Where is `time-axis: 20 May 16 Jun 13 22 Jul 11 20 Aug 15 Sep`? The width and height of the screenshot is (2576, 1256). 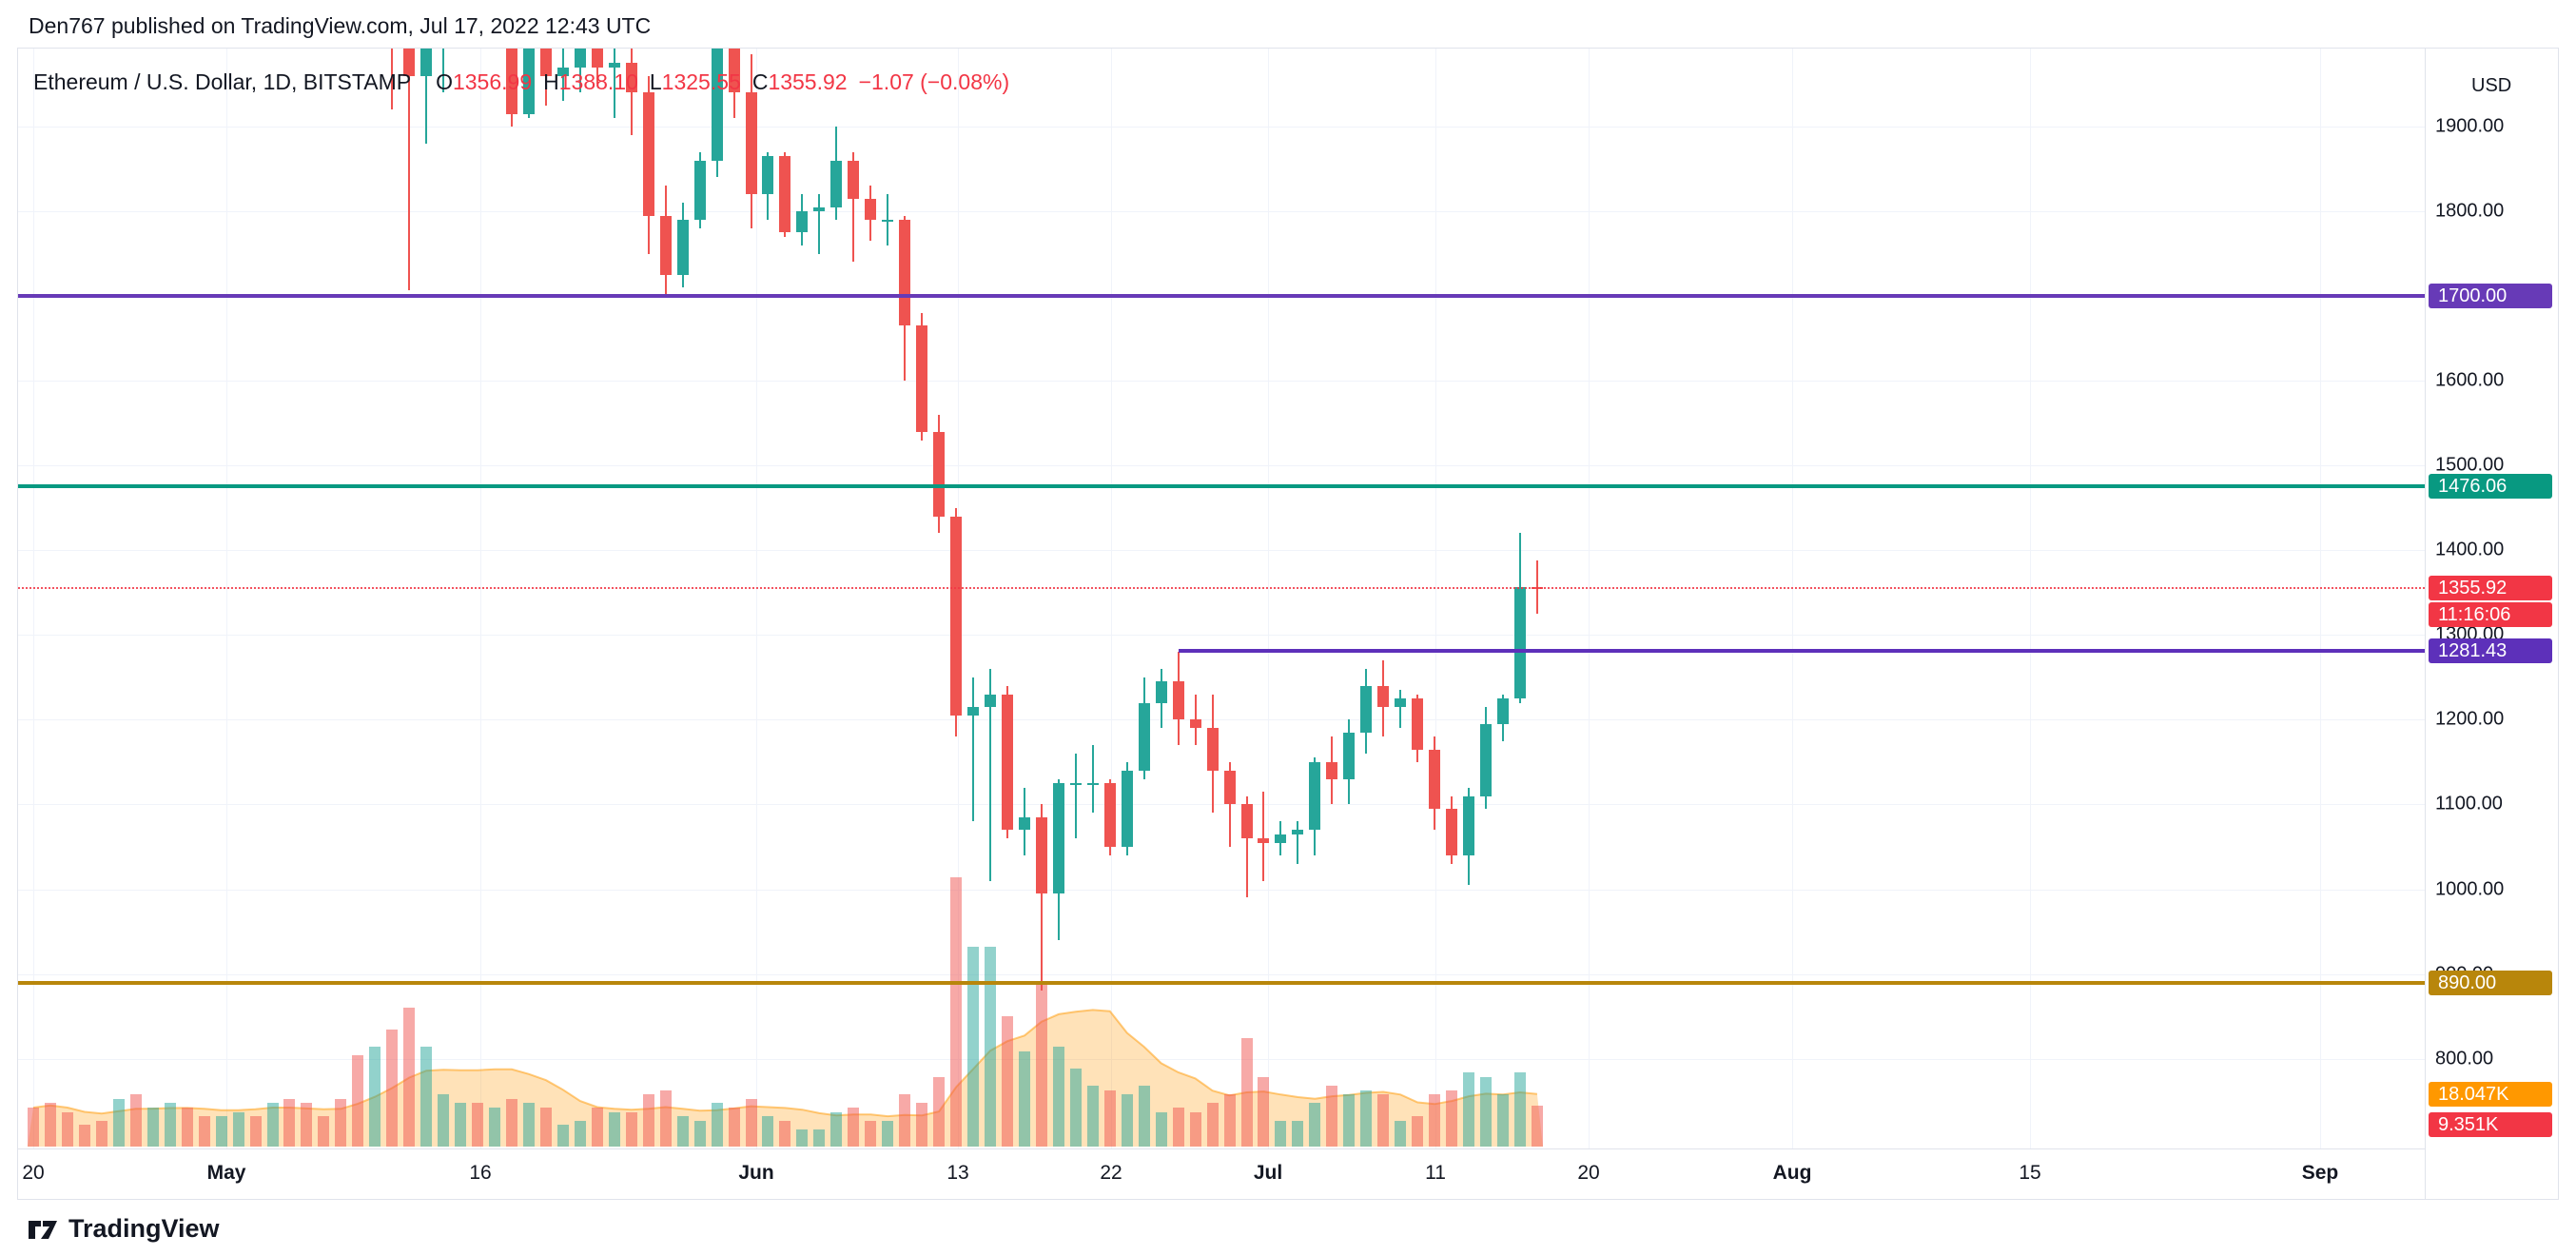 time-axis: 20 May 16 Jun 13 22 Jul 11 20 Aug 15 Sep is located at coordinates (1222, 1174).